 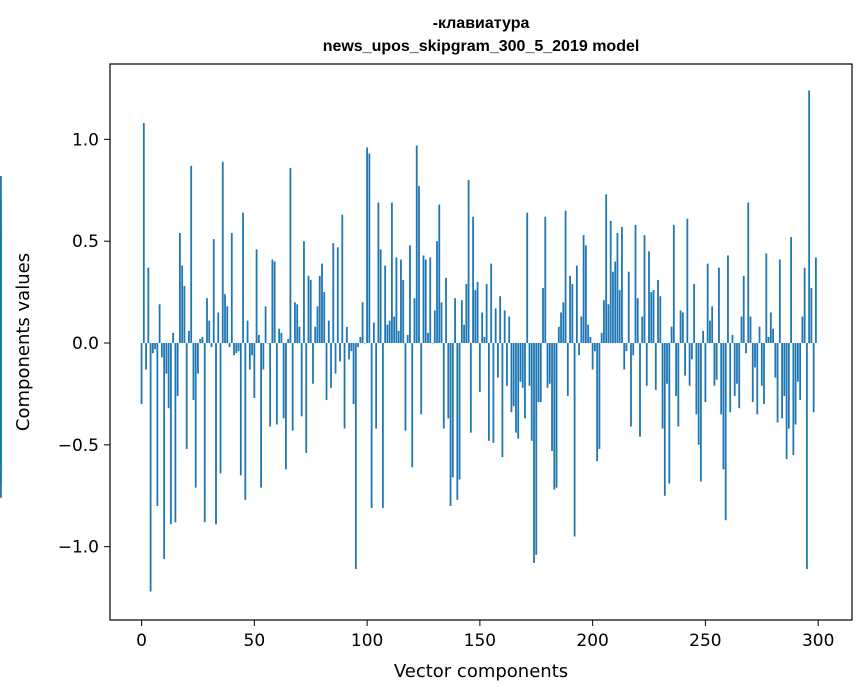 I want to click on x-tick-label: 300, so click(x=818, y=641).